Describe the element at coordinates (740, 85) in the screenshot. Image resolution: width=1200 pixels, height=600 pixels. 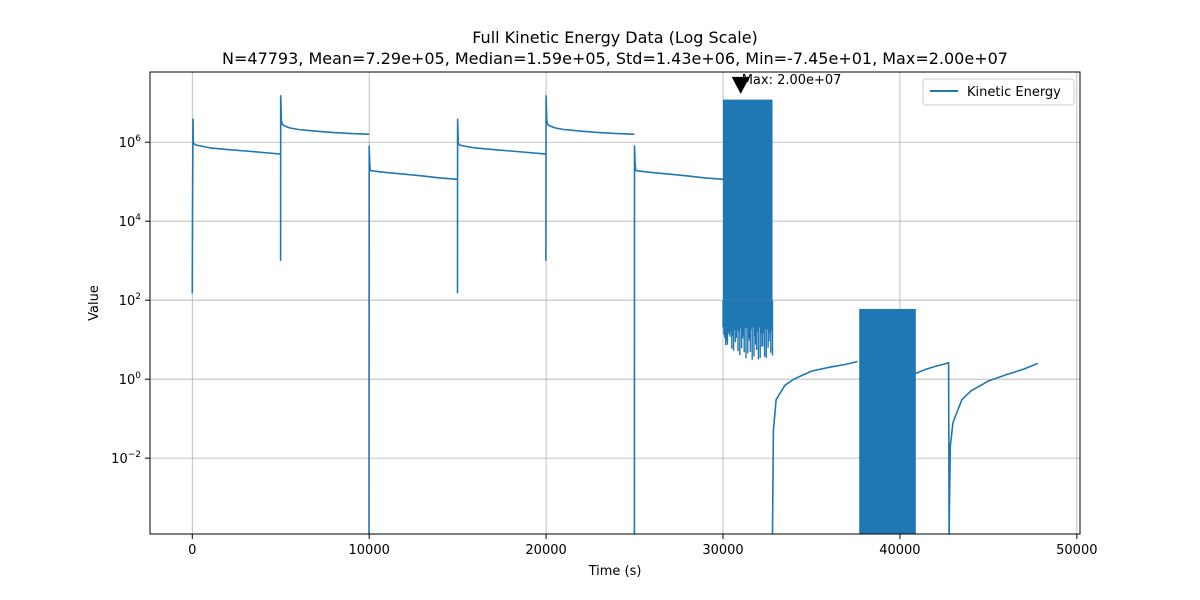
I see `max-marker` at that location.